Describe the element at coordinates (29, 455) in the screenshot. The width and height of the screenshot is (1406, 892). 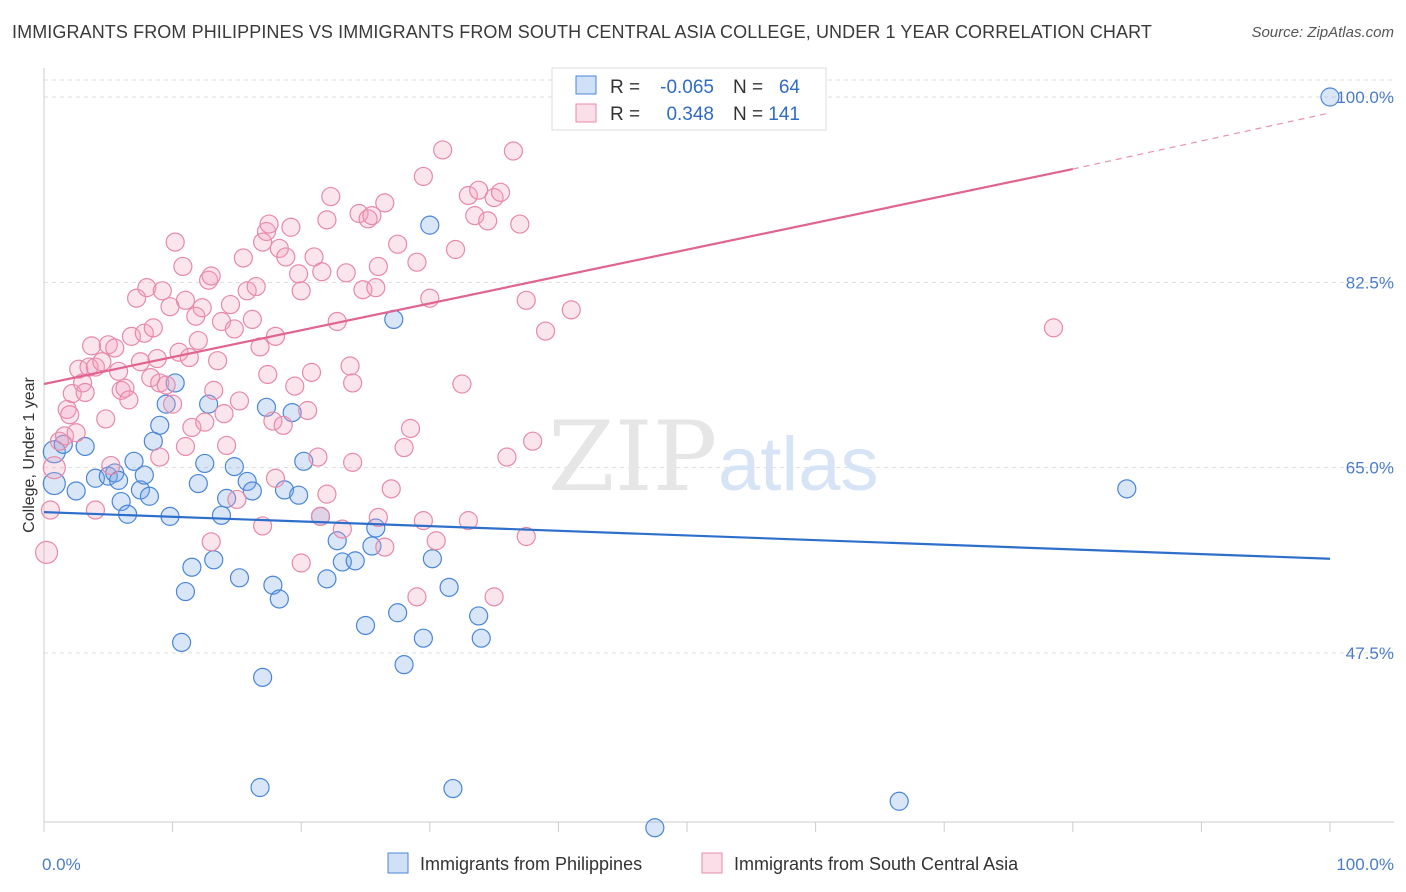
I see `y-axis-label: College, Under 1 year` at that location.